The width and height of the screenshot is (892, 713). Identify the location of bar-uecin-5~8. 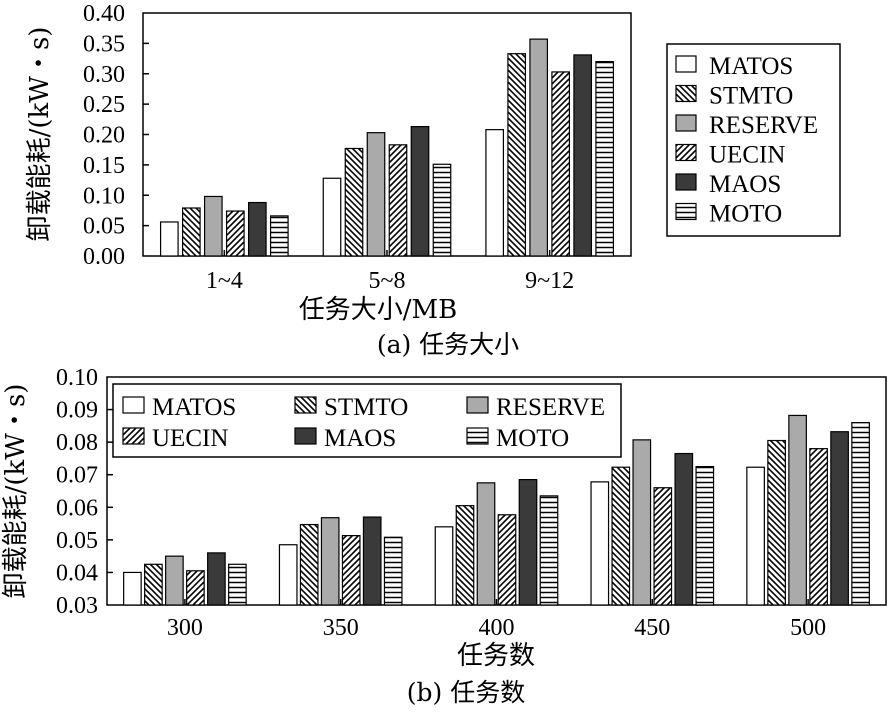
(398, 200).